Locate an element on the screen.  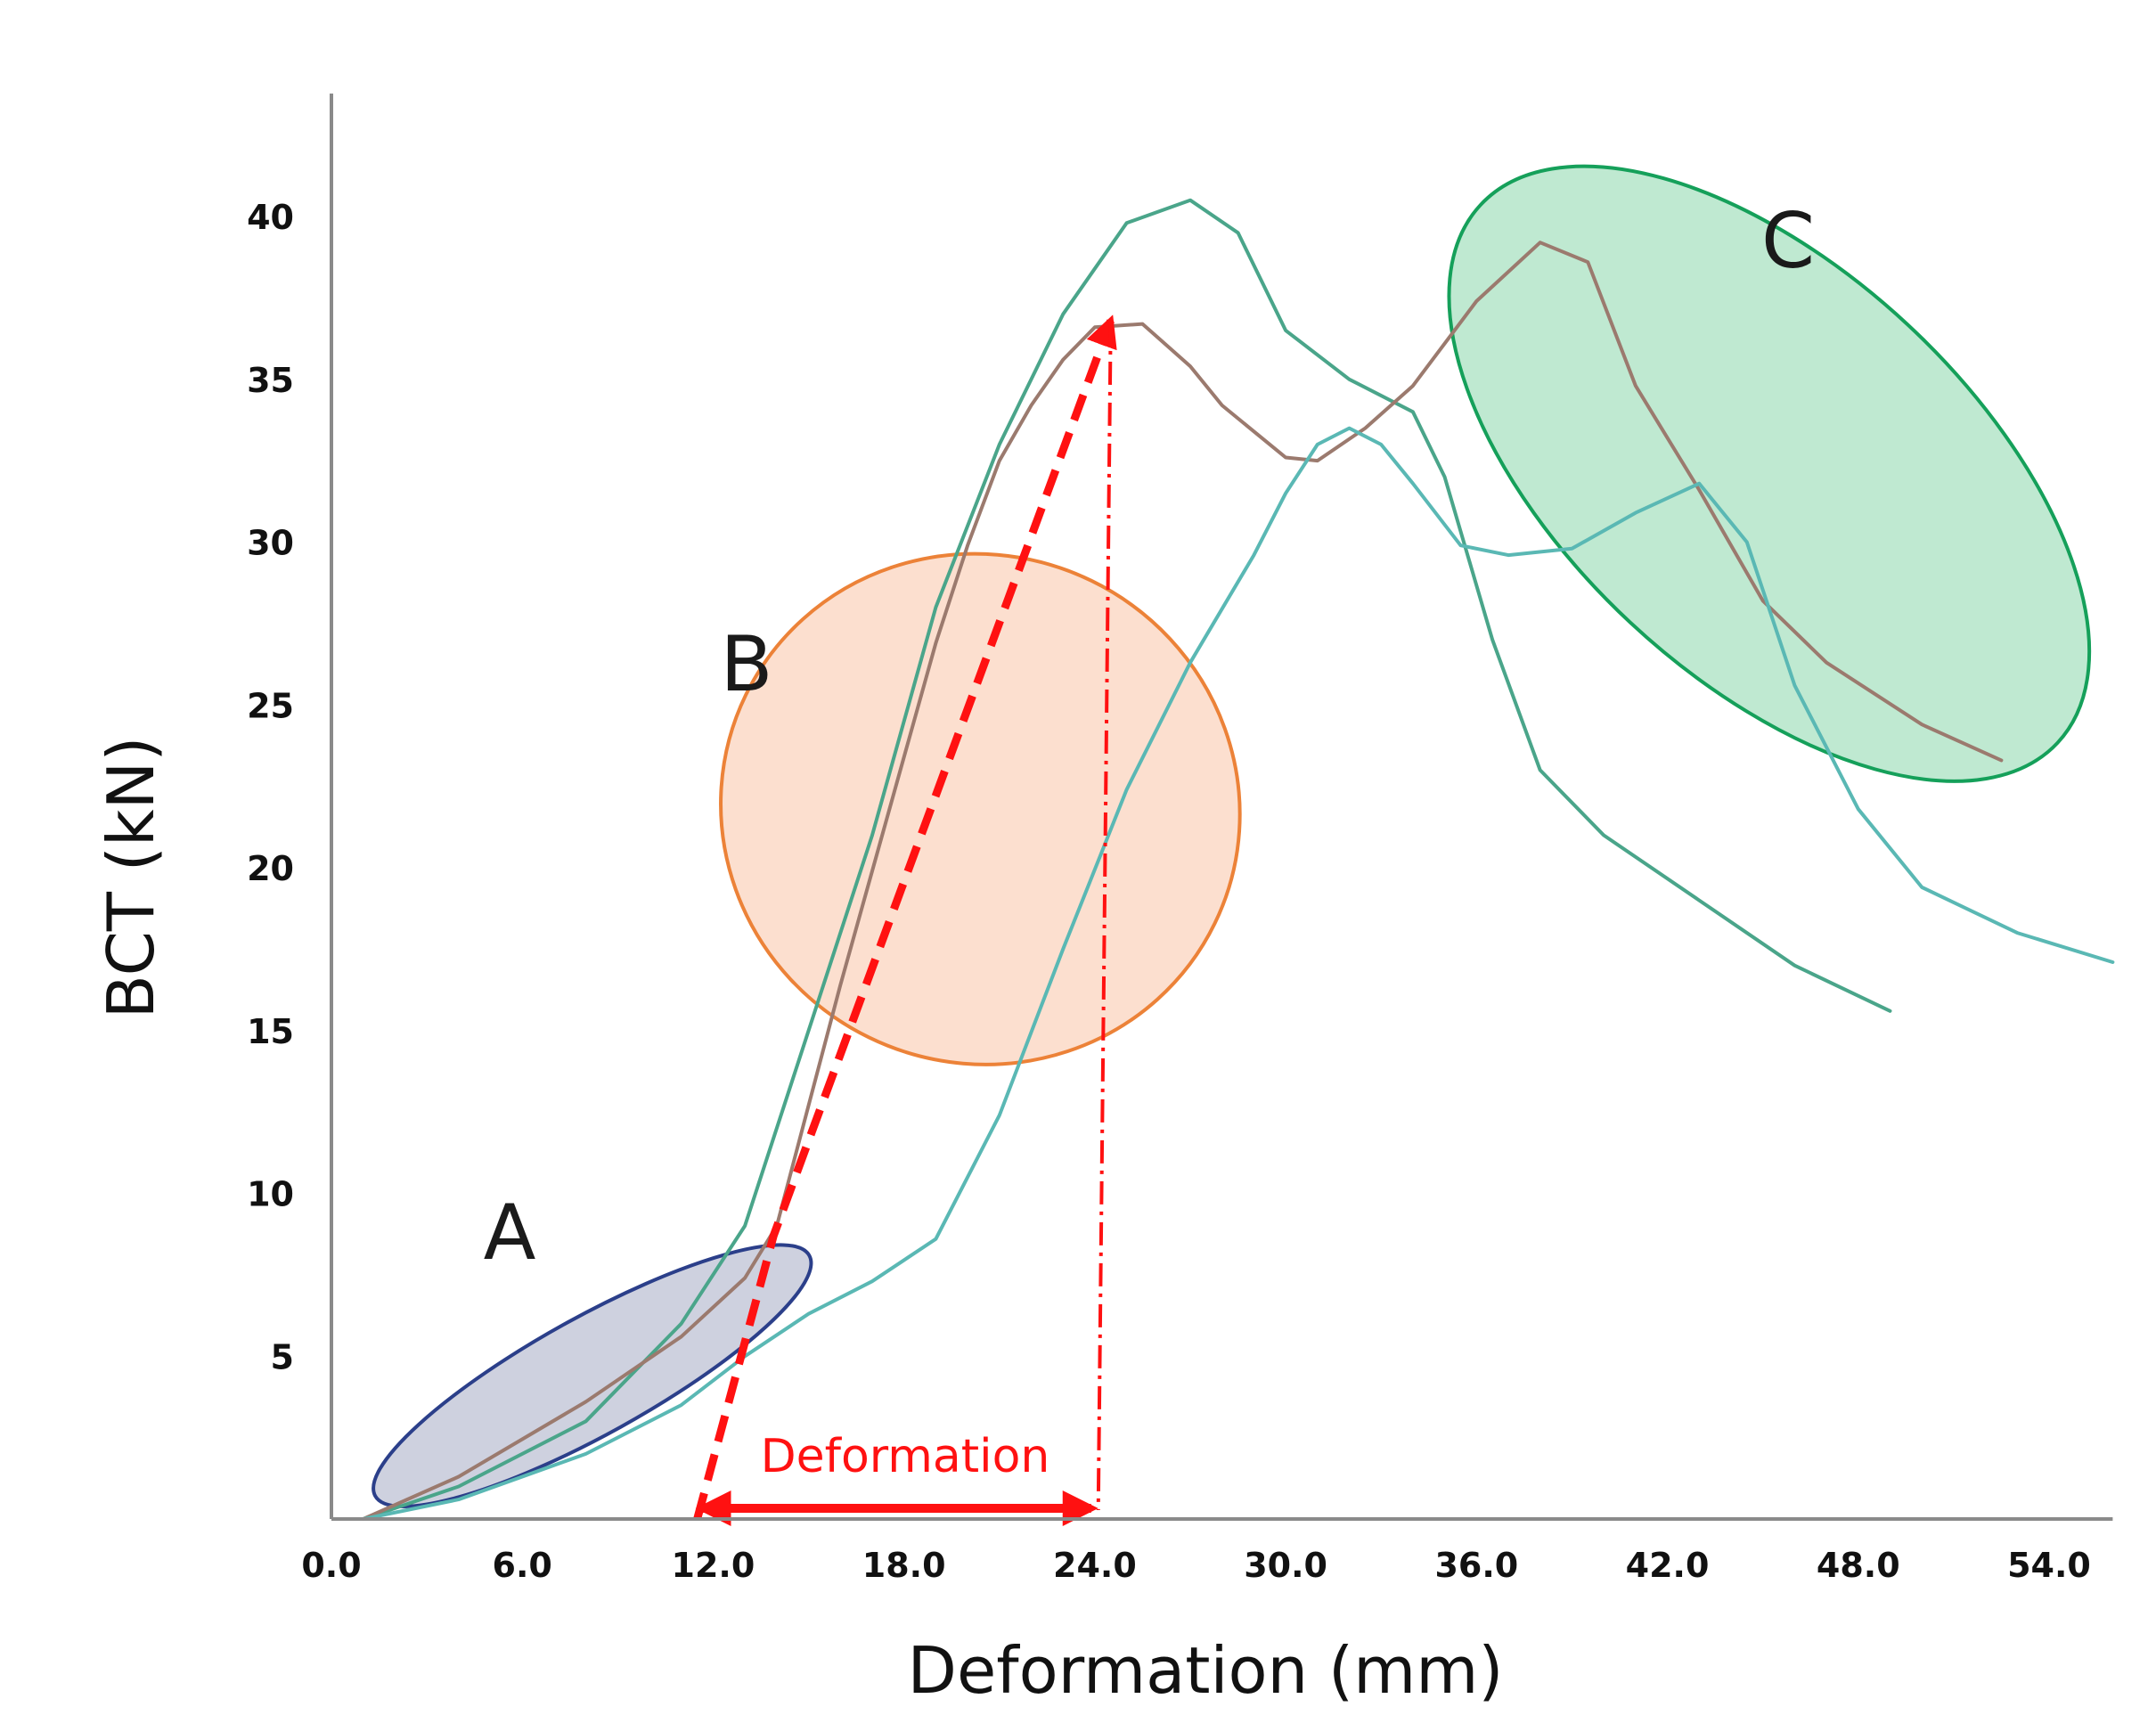
x-tick-label: 54.0 is located at coordinates (2049, 1565).